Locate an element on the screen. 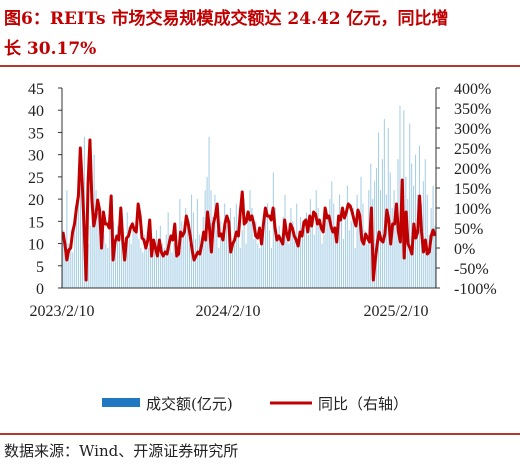 This screenshot has width=520, height=467. y-right-tick-label: -100% is located at coordinates (475, 289).